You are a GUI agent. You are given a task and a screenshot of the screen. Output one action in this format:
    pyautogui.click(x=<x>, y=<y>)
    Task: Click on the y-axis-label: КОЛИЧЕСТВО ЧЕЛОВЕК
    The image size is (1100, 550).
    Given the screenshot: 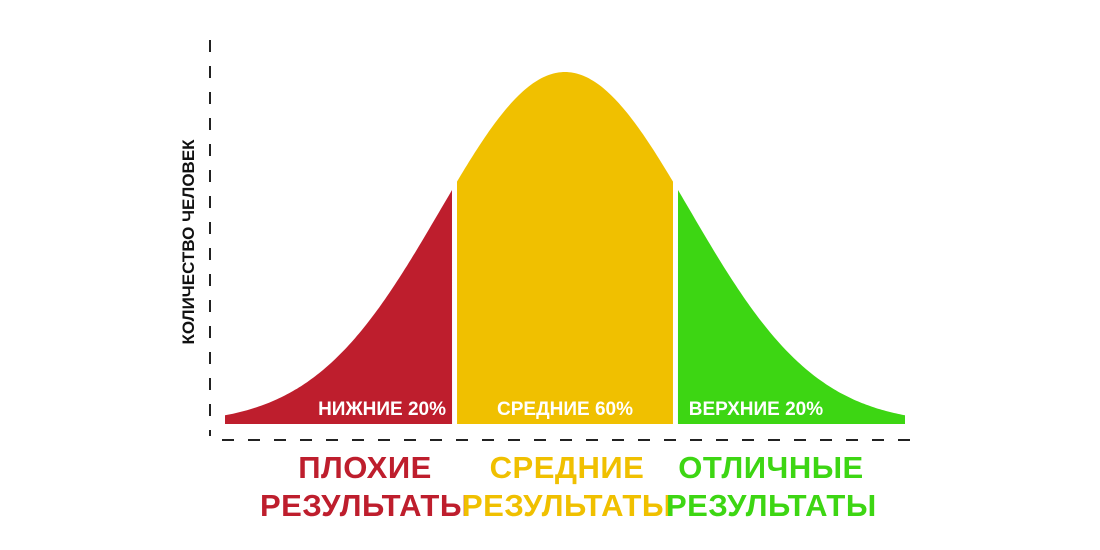 What is the action you would take?
    pyautogui.click(x=188, y=242)
    